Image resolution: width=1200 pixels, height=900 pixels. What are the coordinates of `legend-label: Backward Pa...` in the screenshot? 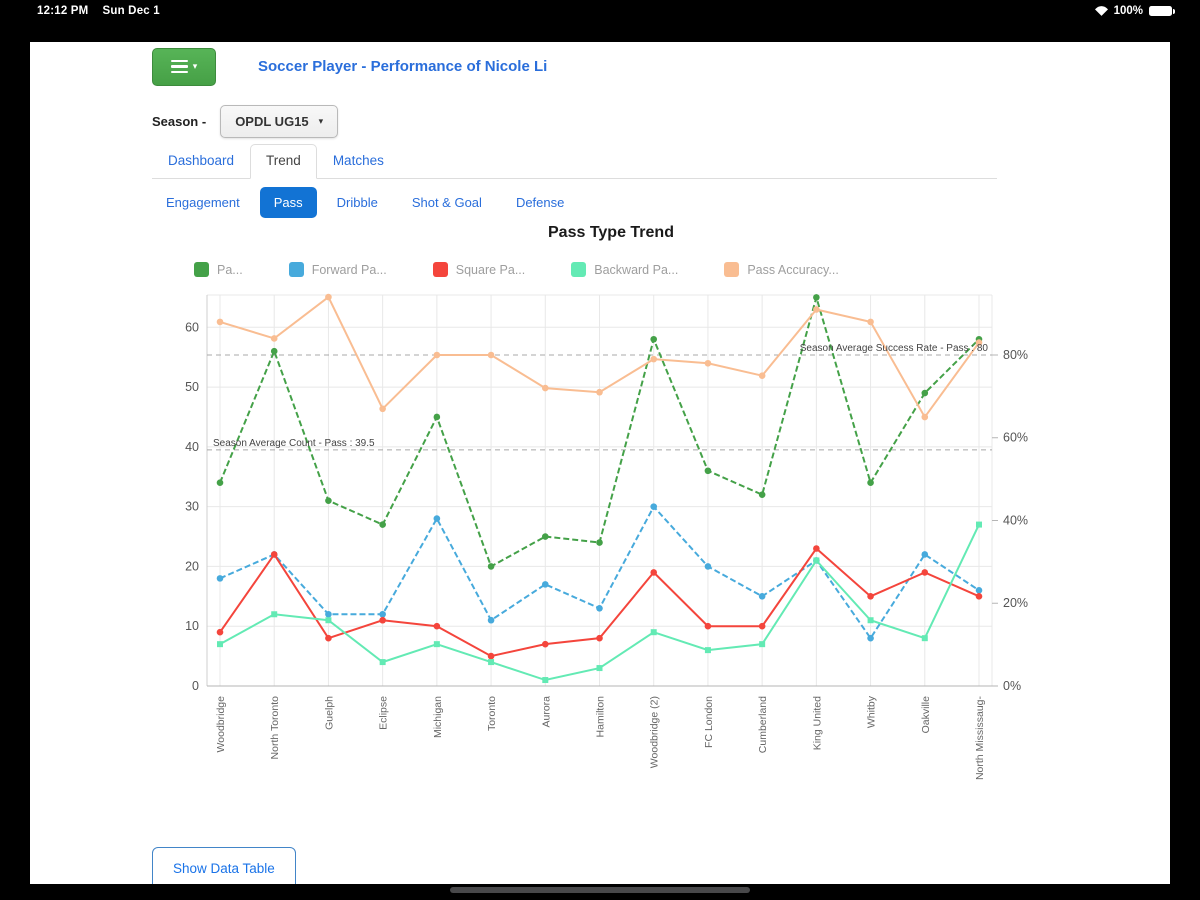 It's located at (636, 269).